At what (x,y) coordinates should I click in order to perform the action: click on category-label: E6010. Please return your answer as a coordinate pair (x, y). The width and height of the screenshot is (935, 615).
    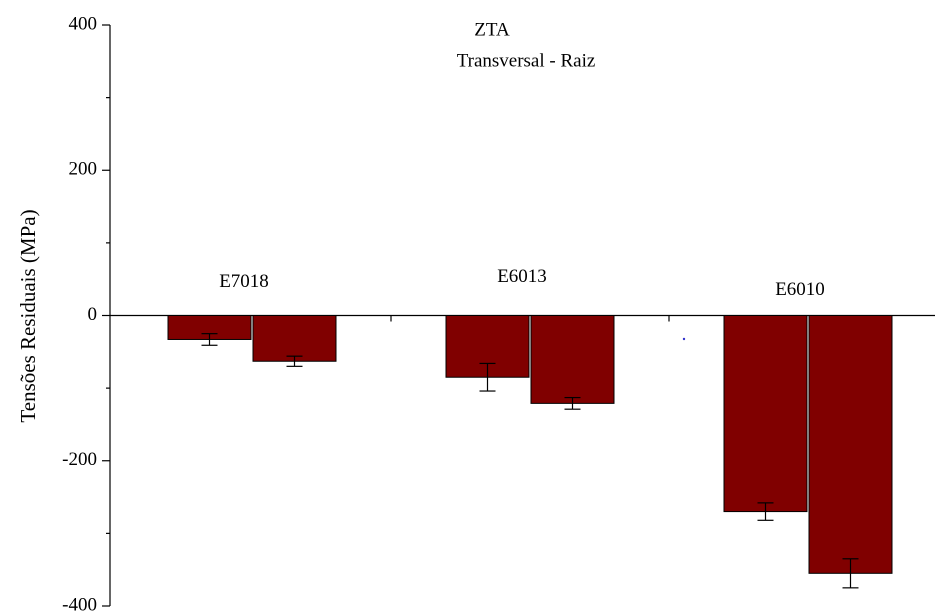
    Looking at the image, I should click on (800, 289).